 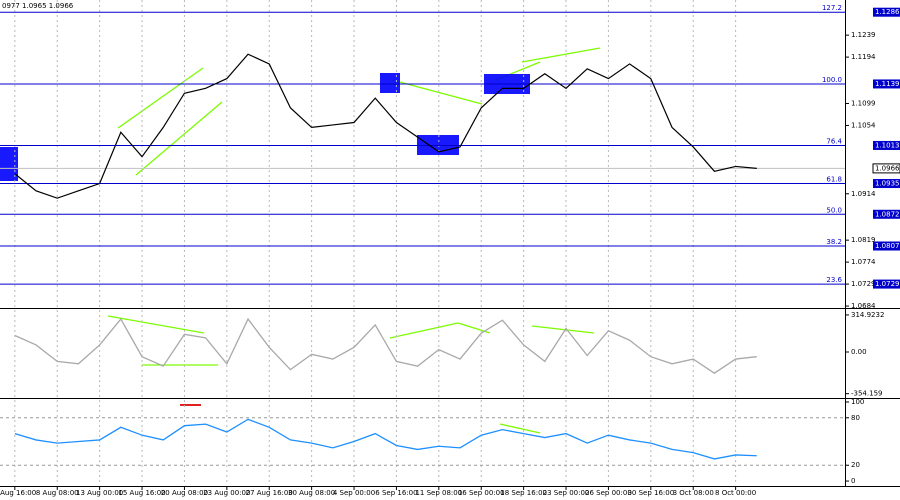 What do you see at coordinates (523, 493) in the screenshot?
I see `x-tick-label: 18 Sep 16:00` at bounding box center [523, 493].